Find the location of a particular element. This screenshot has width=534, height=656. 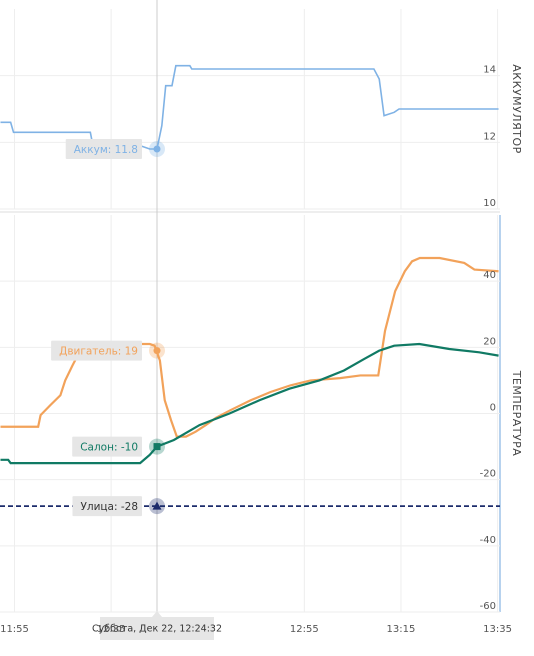

x-tick-label: 11:55 is located at coordinates (14, 629).